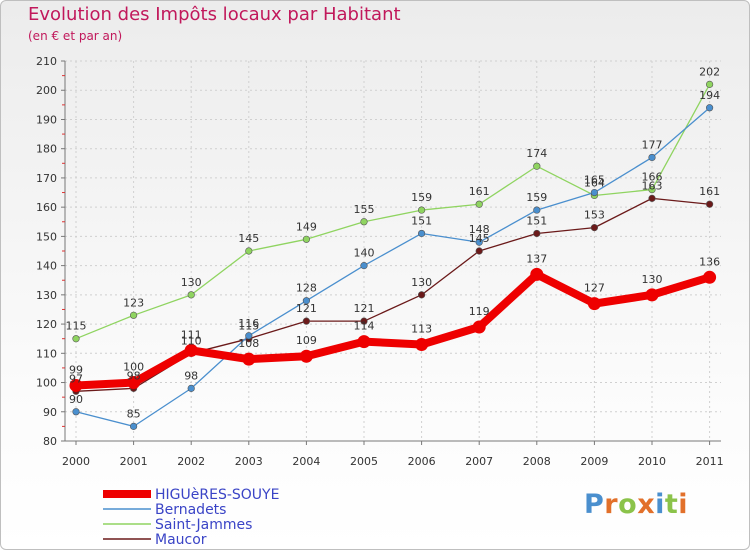 The image size is (750, 550). Describe the element at coordinates (306, 239) in the screenshot. I see `data-point-saint-jammes-2004` at that location.